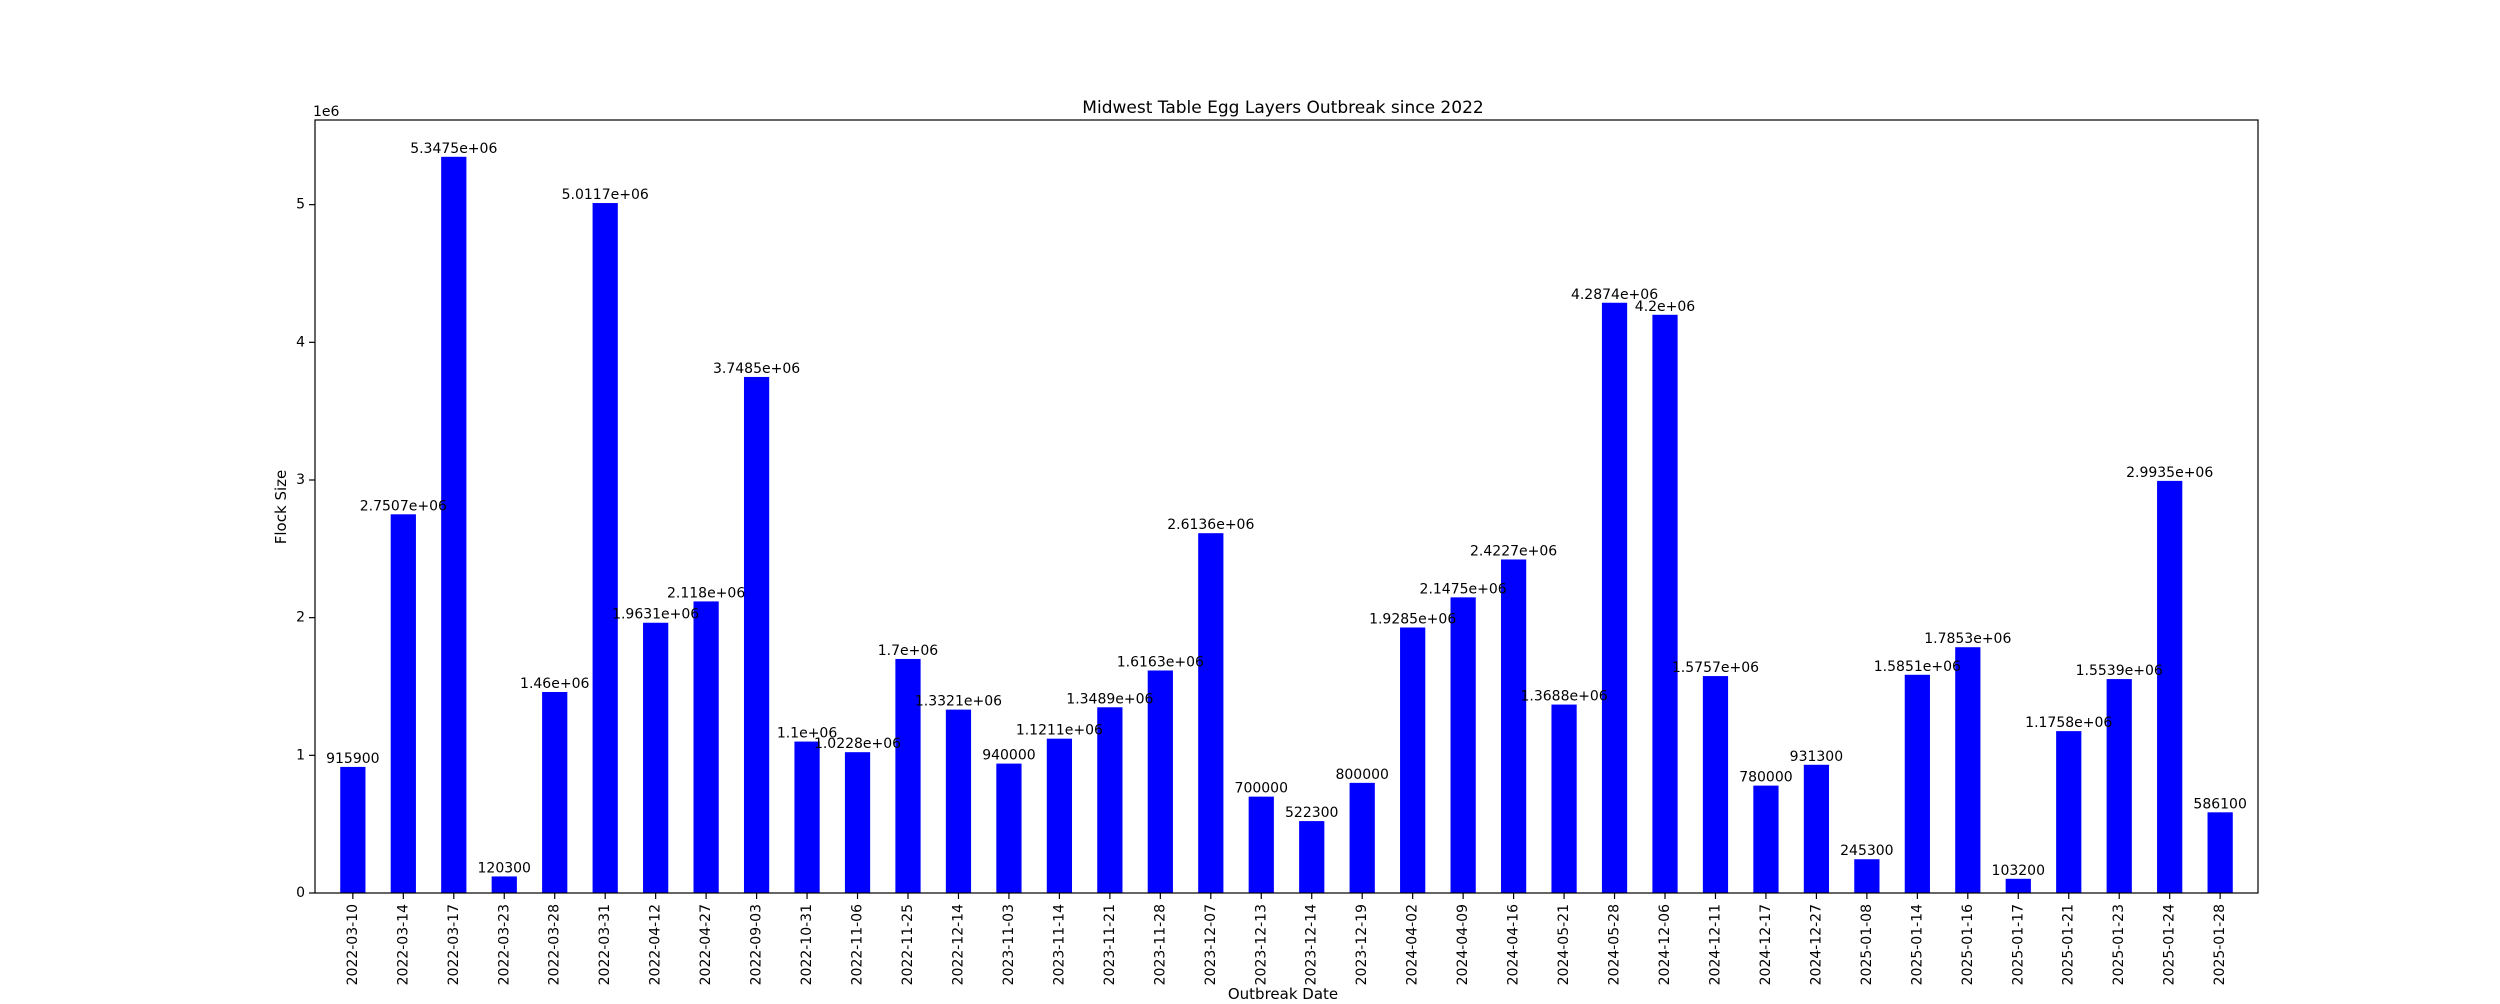  What do you see at coordinates (1261, 789) in the screenshot?
I see `data-label-2023-12-13: 700000` at bounding box center [1261, 789].